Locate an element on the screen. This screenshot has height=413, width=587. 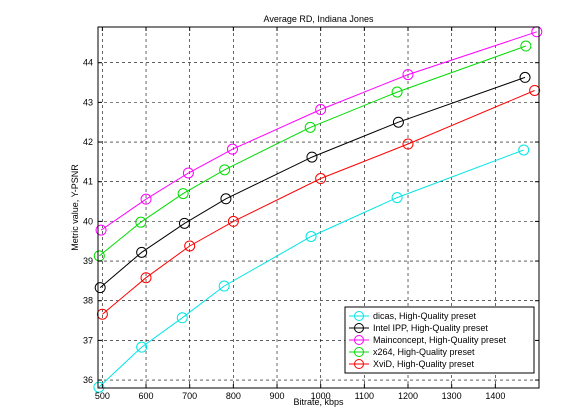
x-tick-label: 700 is located at coordinates (189, 396).